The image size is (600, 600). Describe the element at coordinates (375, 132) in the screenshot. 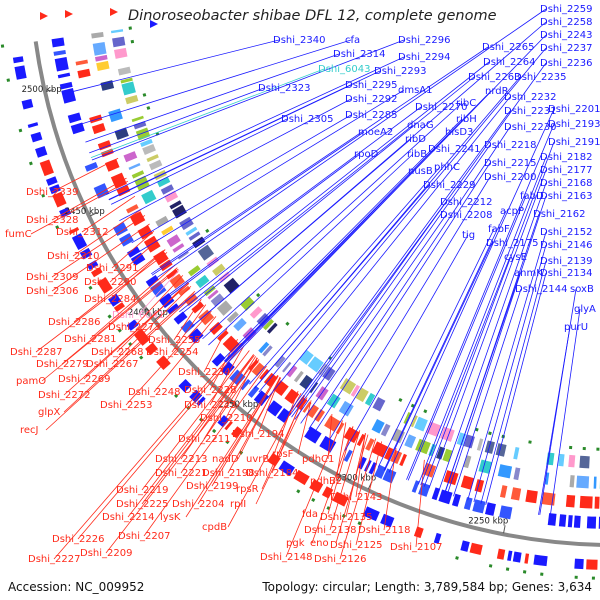

I see `gene-label: moeA2` at that location.